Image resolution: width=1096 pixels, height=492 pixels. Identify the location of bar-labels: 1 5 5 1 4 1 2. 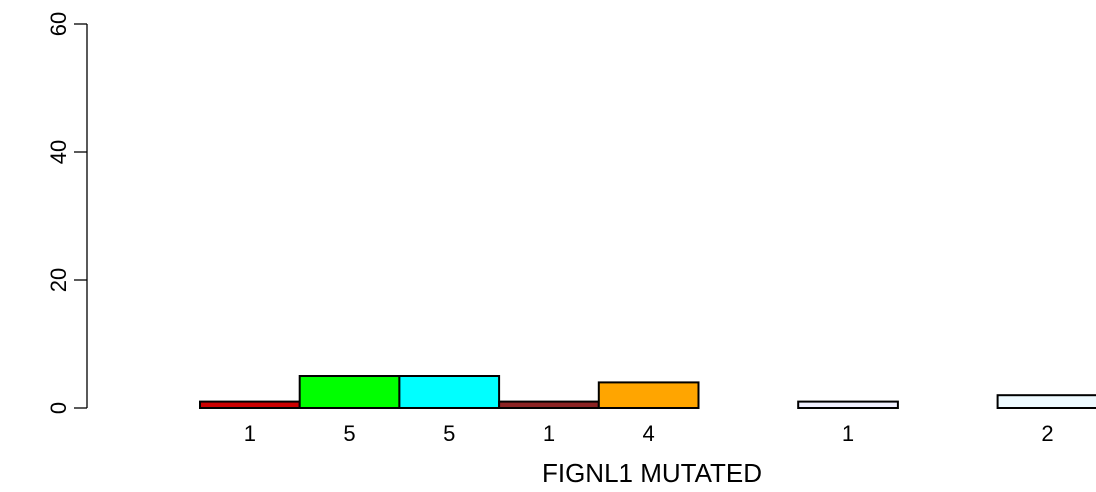
(649, 433).